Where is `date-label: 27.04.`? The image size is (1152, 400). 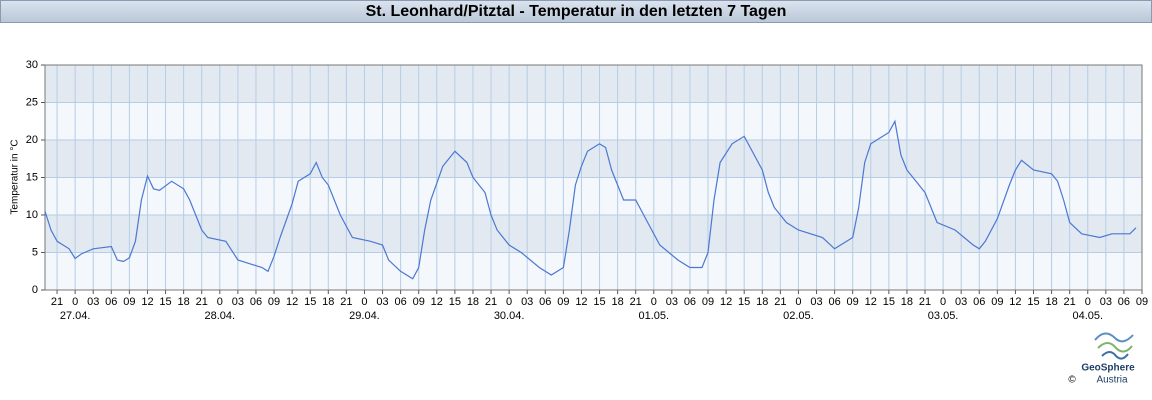
date-label: 27.04. is located at coordinates (75, 316).